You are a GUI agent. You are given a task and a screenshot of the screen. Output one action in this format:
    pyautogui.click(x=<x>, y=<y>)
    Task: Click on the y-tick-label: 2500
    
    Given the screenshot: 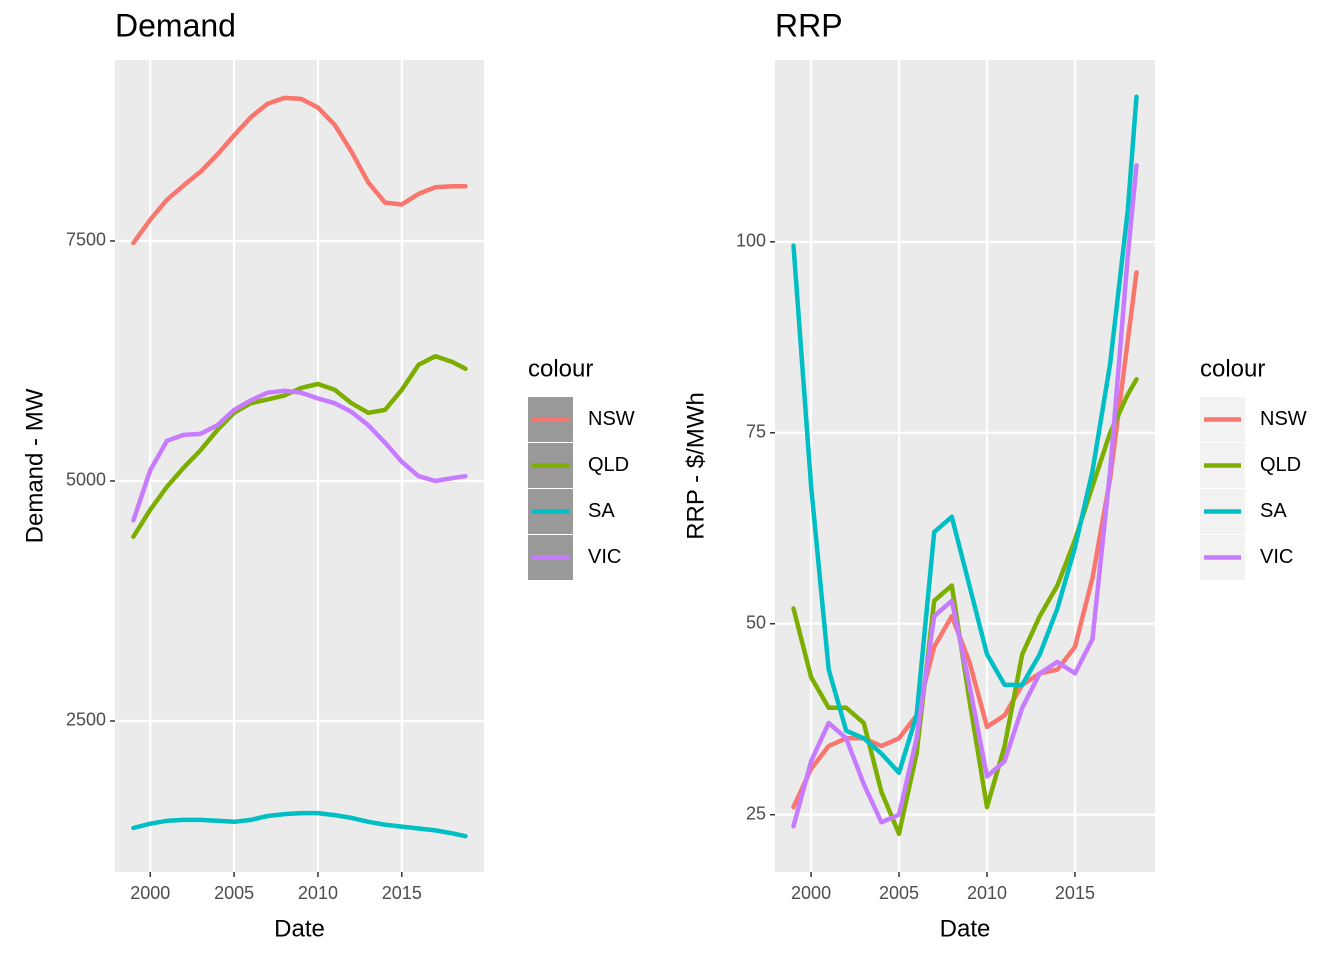 What is the action you would take?
    pyautogui.click(x=86, y=720)
    